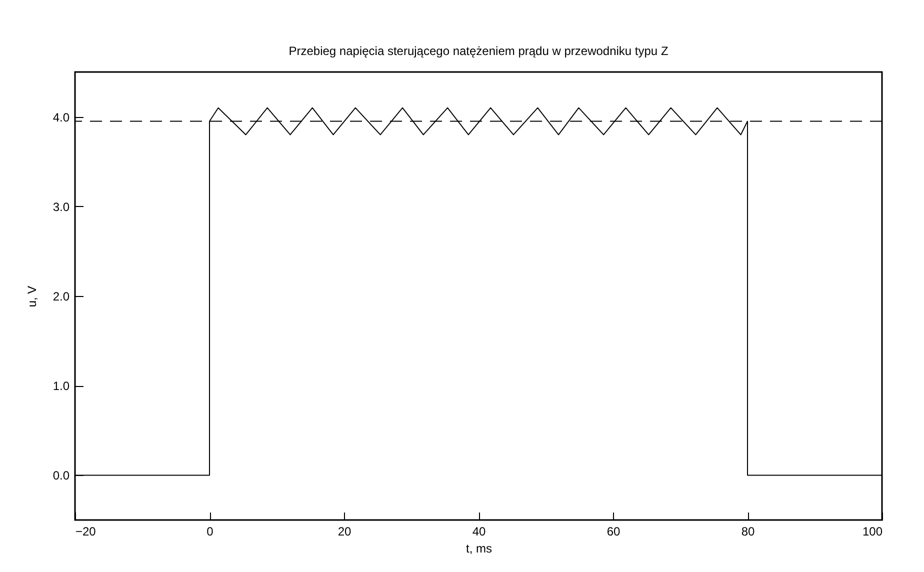 This screenshot has width=924, height=572. I want to click on y-tick-label: 4.0, so click(61, 117).